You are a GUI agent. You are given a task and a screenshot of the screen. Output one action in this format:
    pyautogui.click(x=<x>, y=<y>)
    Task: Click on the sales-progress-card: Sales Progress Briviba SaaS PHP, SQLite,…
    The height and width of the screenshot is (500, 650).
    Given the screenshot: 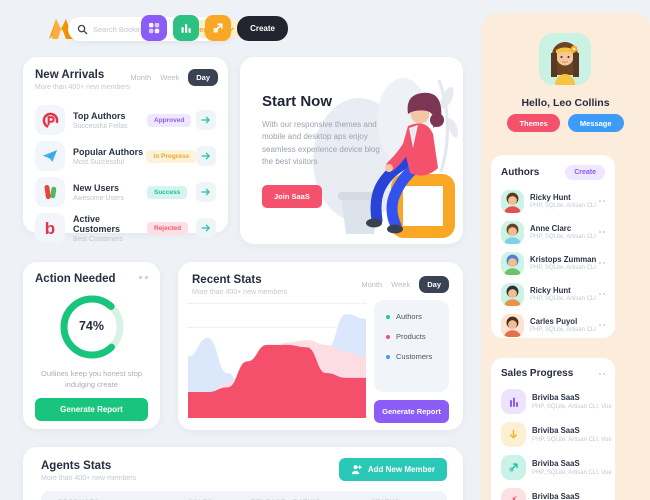 What is the action you would take?
    pyautogui.click(x=553, y=429)
    